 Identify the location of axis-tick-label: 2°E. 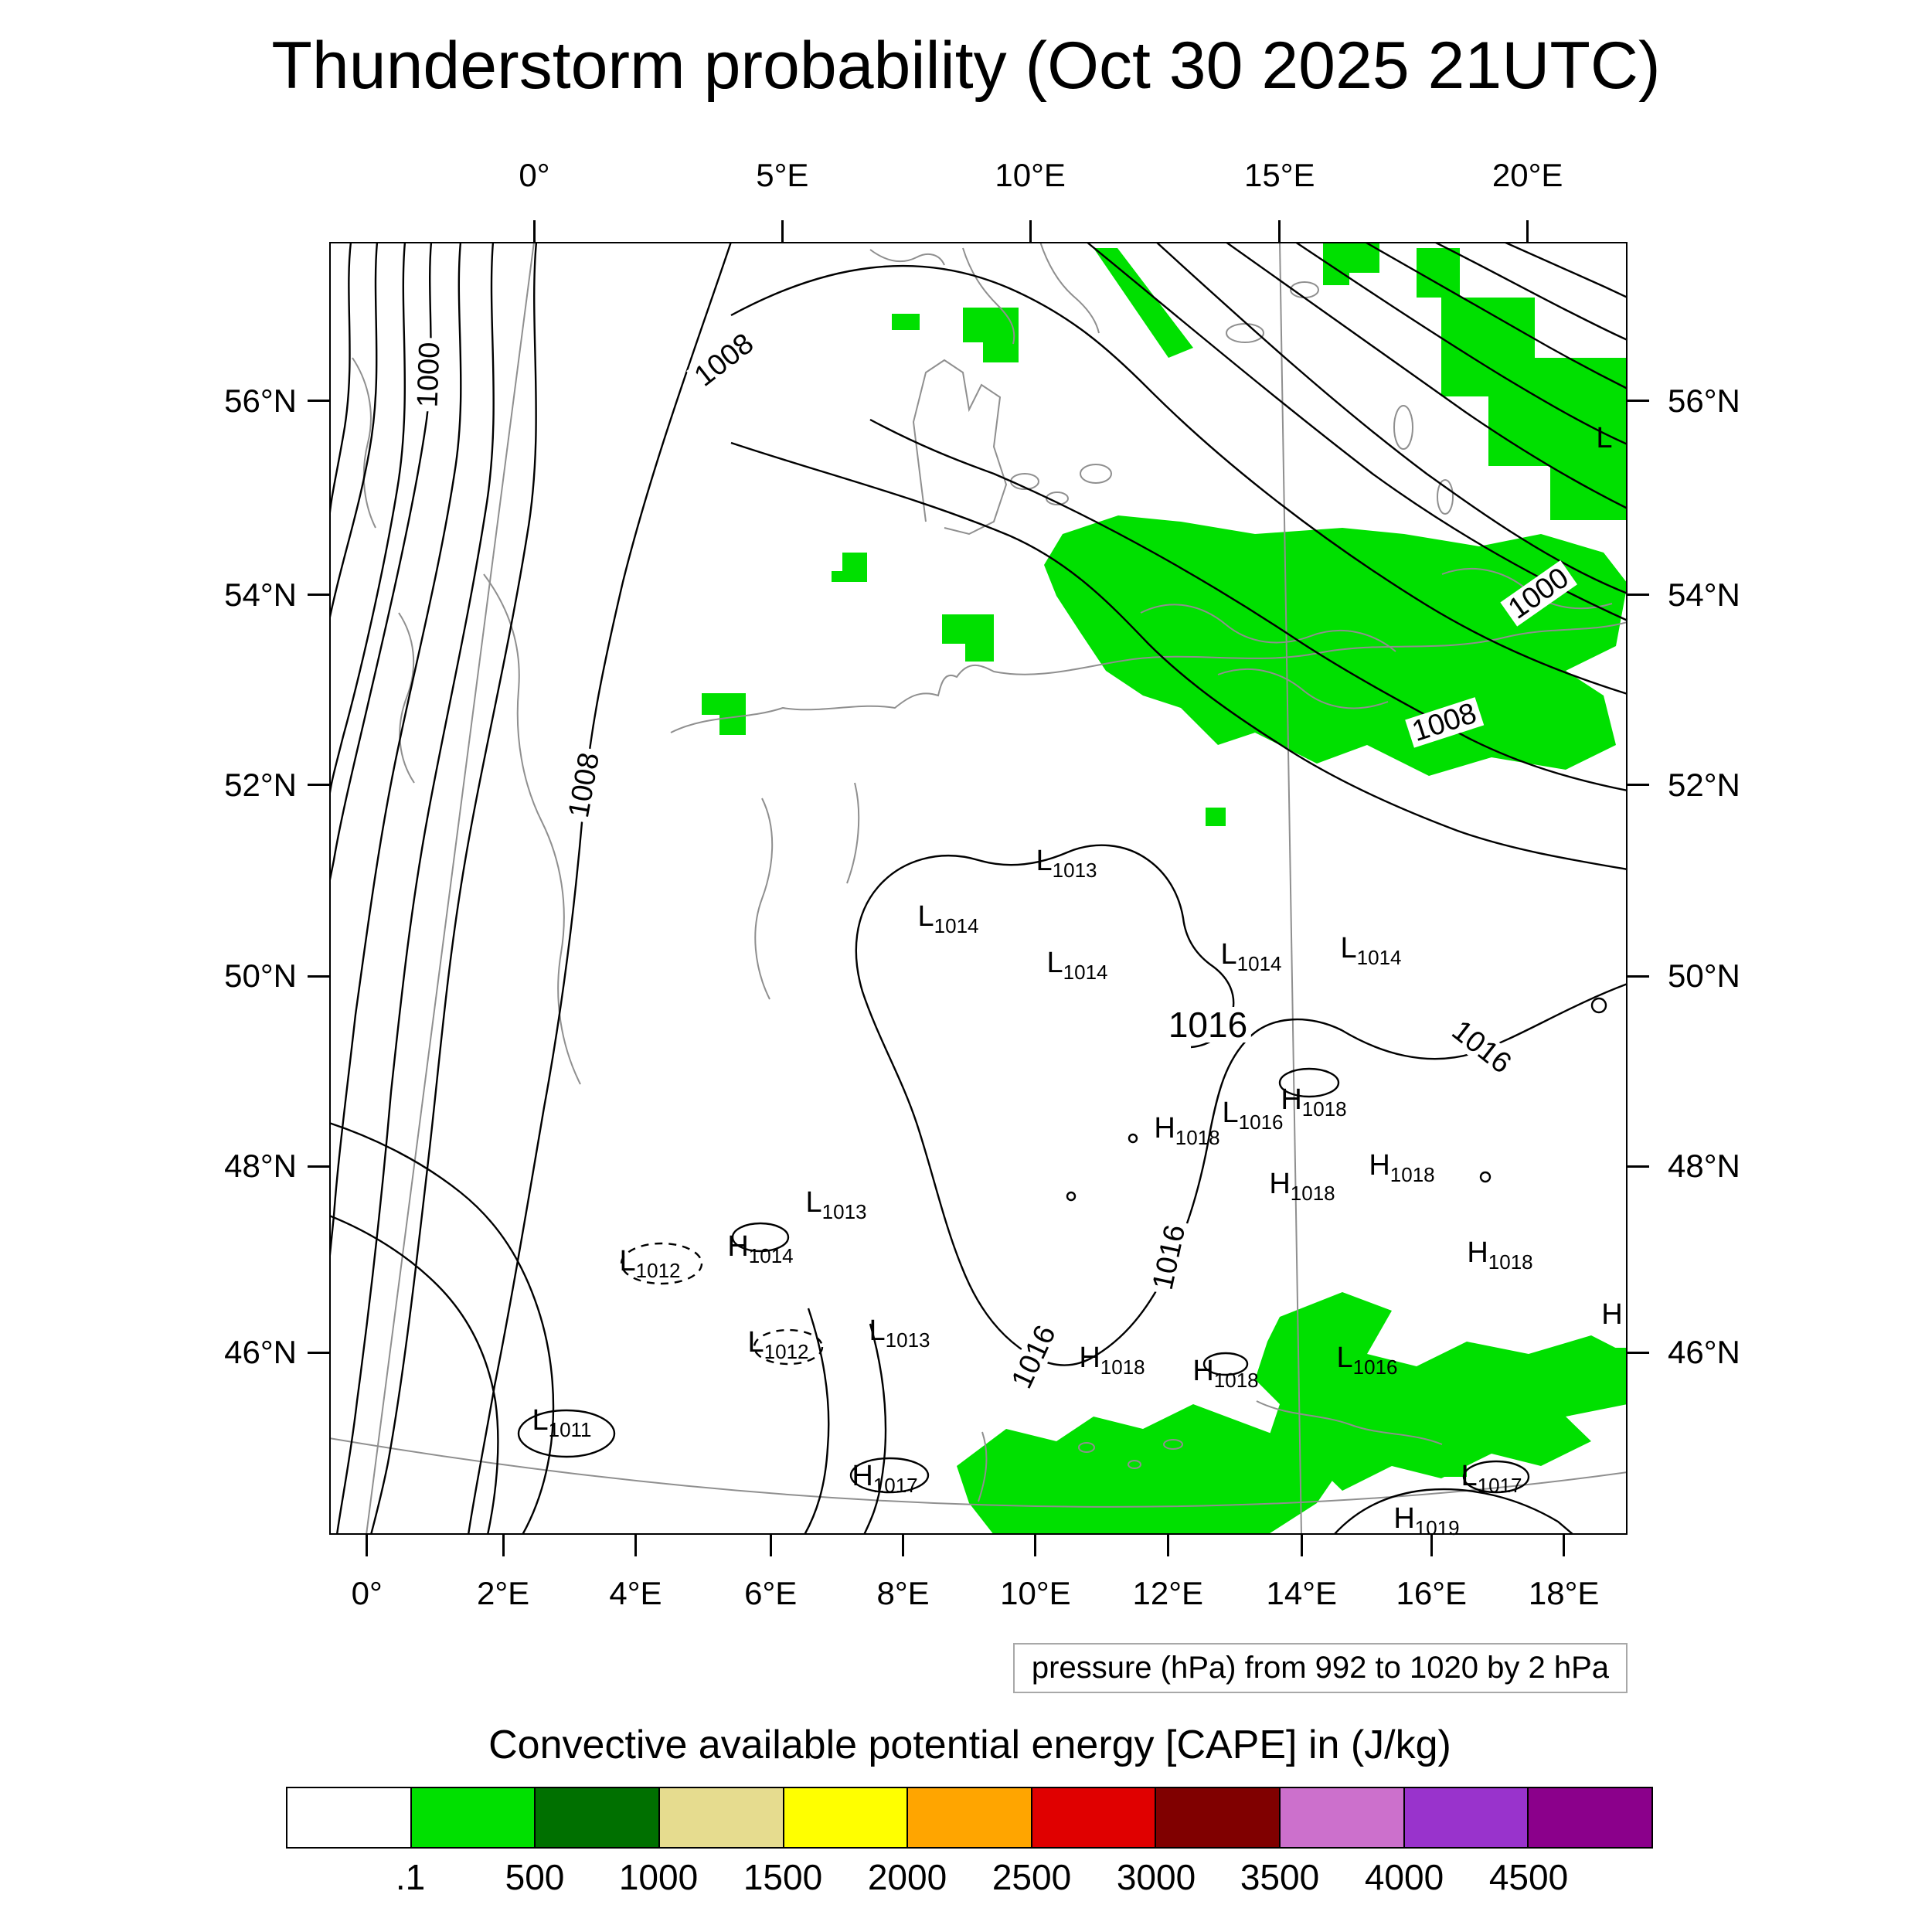
(503, 1593).